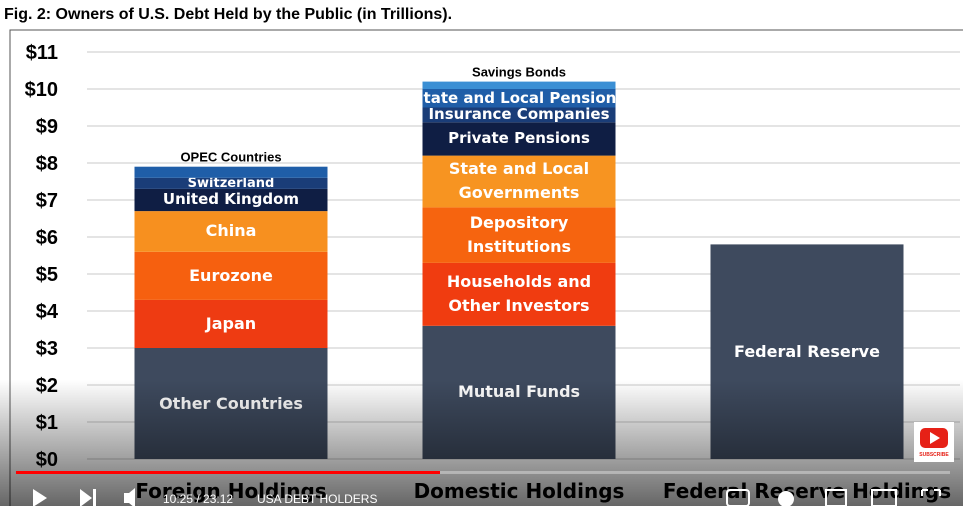 This screenshot has height=506, width=963. I want to click on segment-label-box: State and Local Pensions, so click(519, 98).